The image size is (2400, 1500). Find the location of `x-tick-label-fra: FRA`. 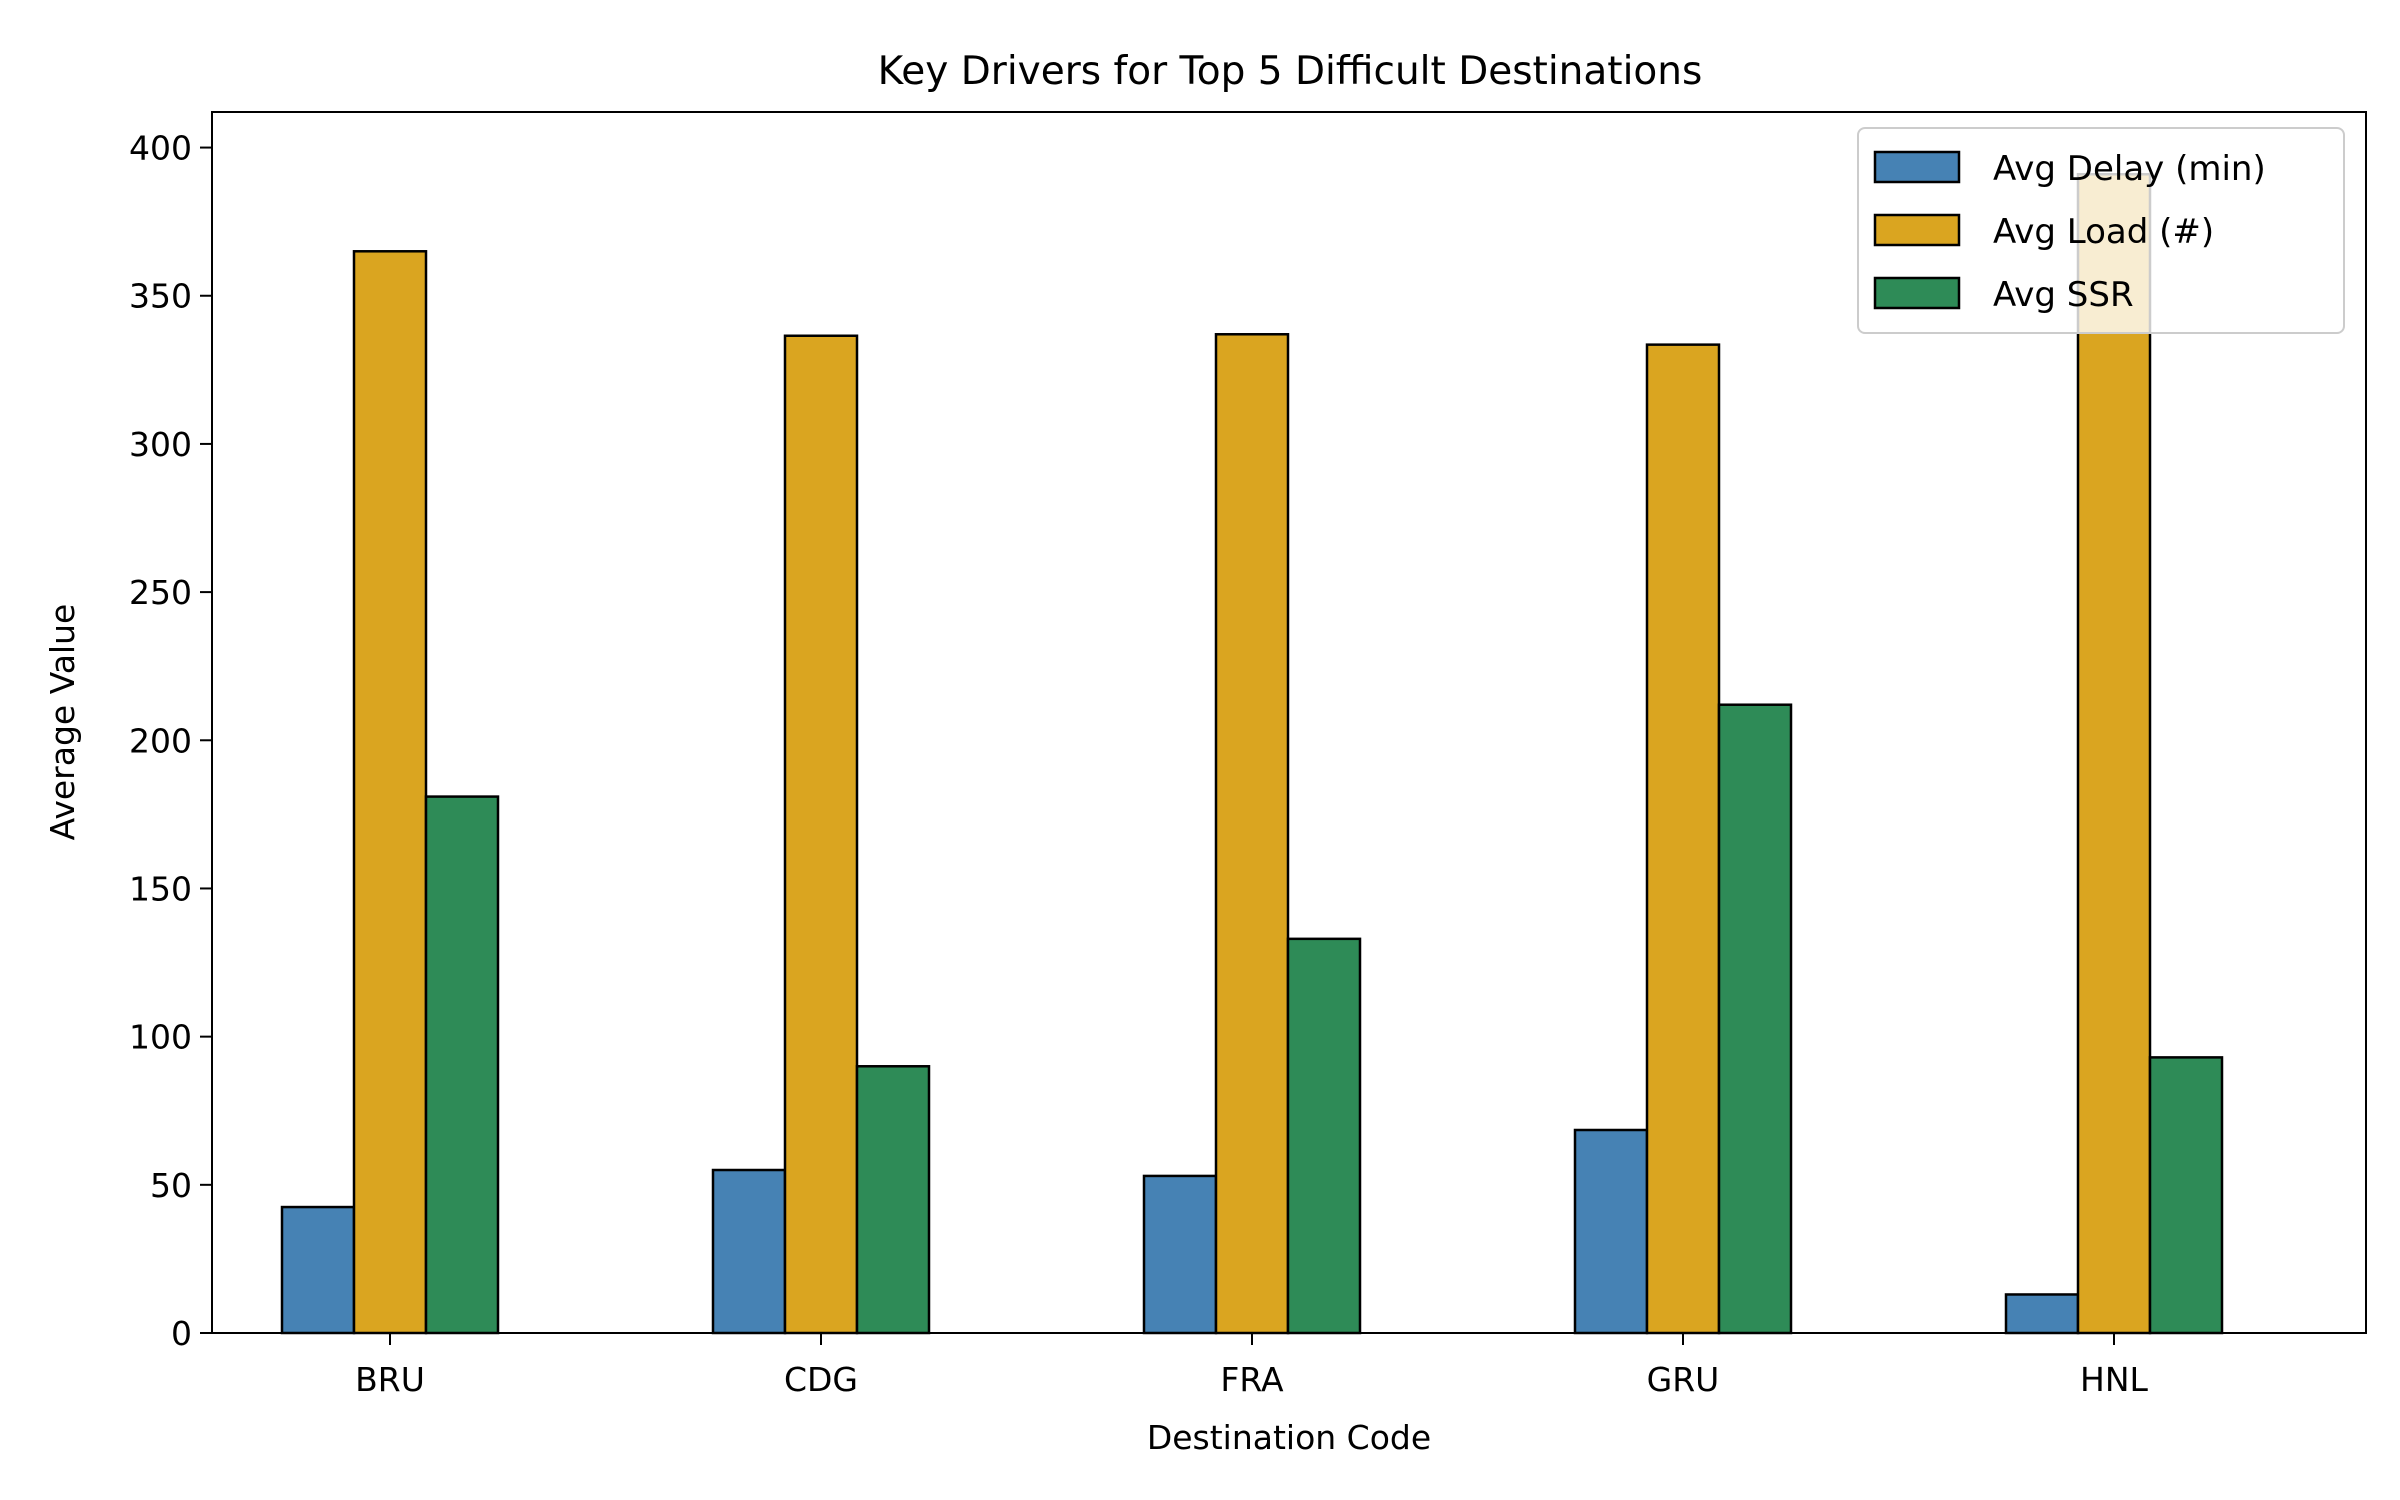

x-tick-label-fra: FRA is located at coordinates (1252, 1379).